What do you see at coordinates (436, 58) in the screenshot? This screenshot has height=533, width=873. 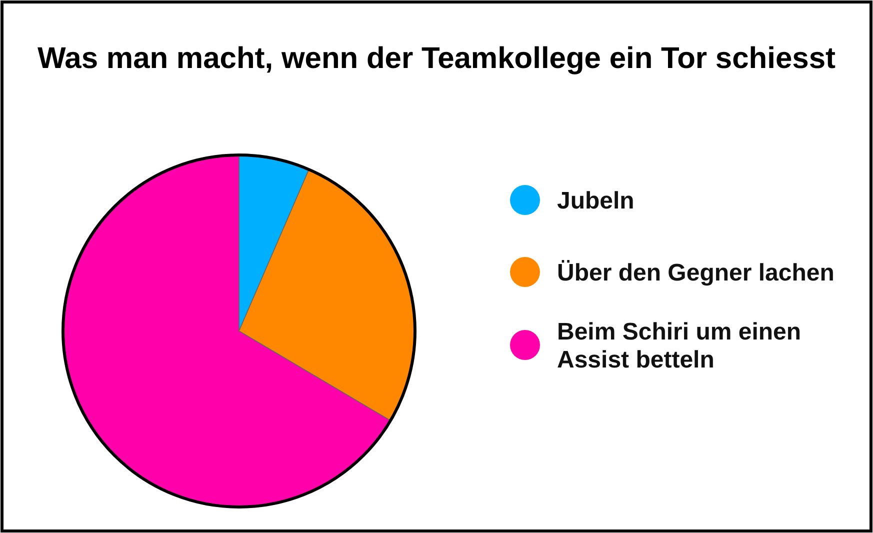 I see `chart-title: Was man macht, wenn der Teamkollege ein Tor schiesst` at bounding box center [436, 58].